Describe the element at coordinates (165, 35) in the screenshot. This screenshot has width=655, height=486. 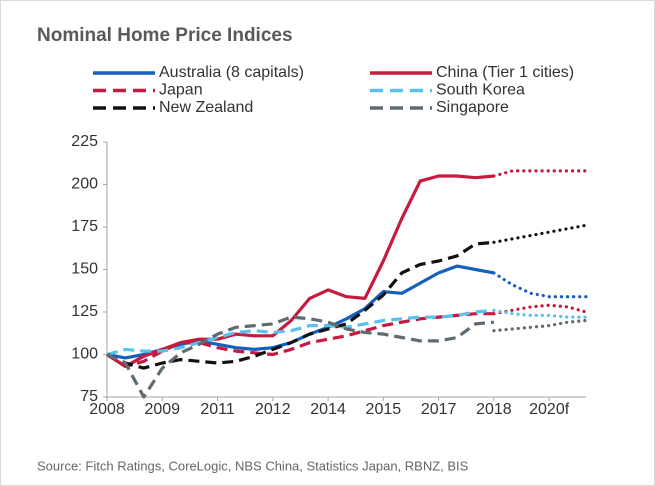
I see `chart-title: Nominal Home Price Indices` at that location.